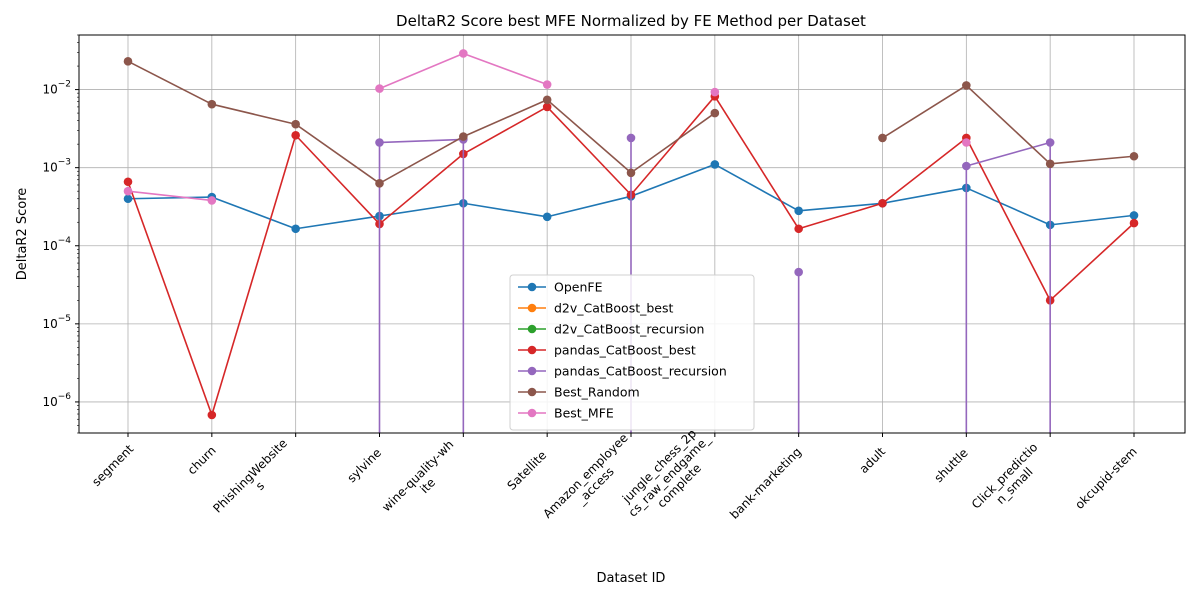 Image resolution: width=1200 pixels, height=600 pixels. What do you see at coordinates (640, 371) in the screenshot?
I see `legend-label: pandas_CatBoost_recursion` at bounding box center [640, 371].